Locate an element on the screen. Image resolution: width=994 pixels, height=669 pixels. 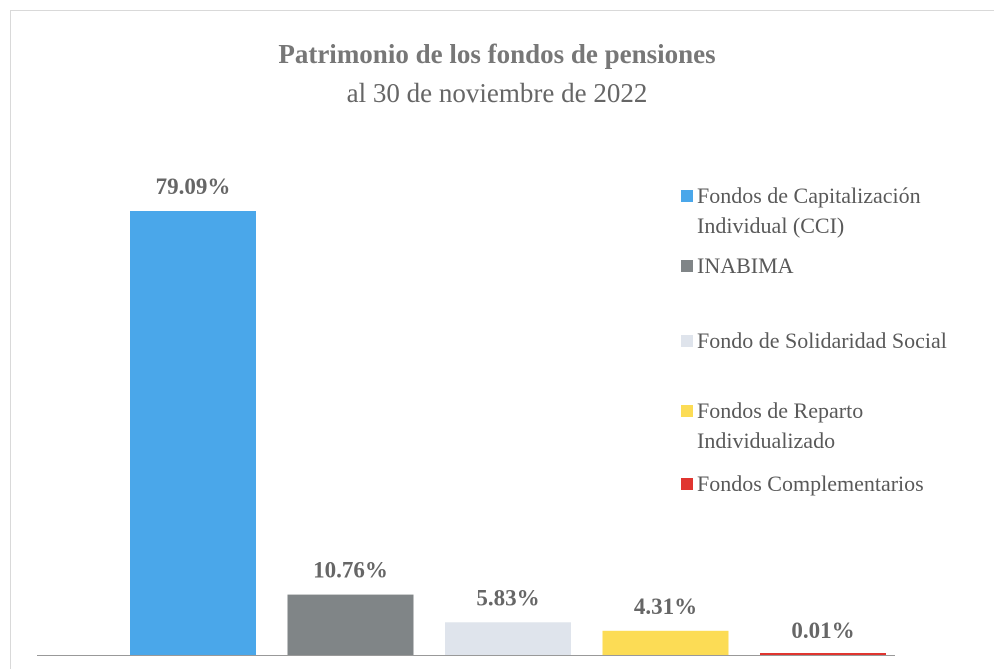
data-label: 5.83% is located at coordinates (507, 597).